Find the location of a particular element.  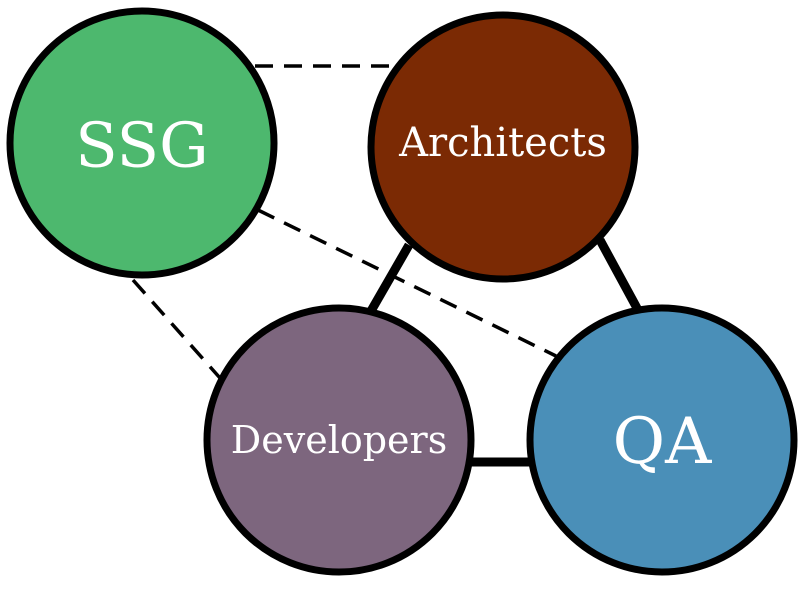

edge-architects-qa is located at coordinates (619, 275).